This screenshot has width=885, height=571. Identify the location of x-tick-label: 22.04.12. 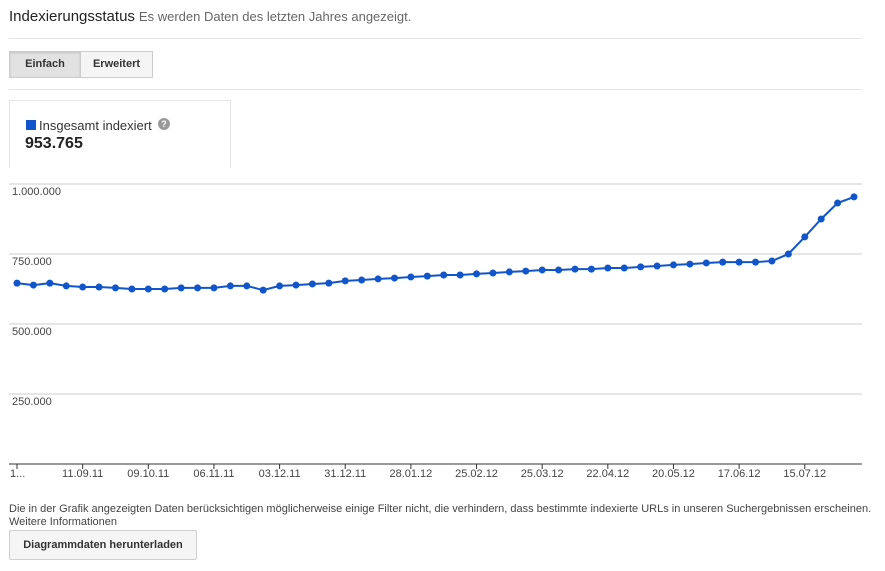
(607, 474).